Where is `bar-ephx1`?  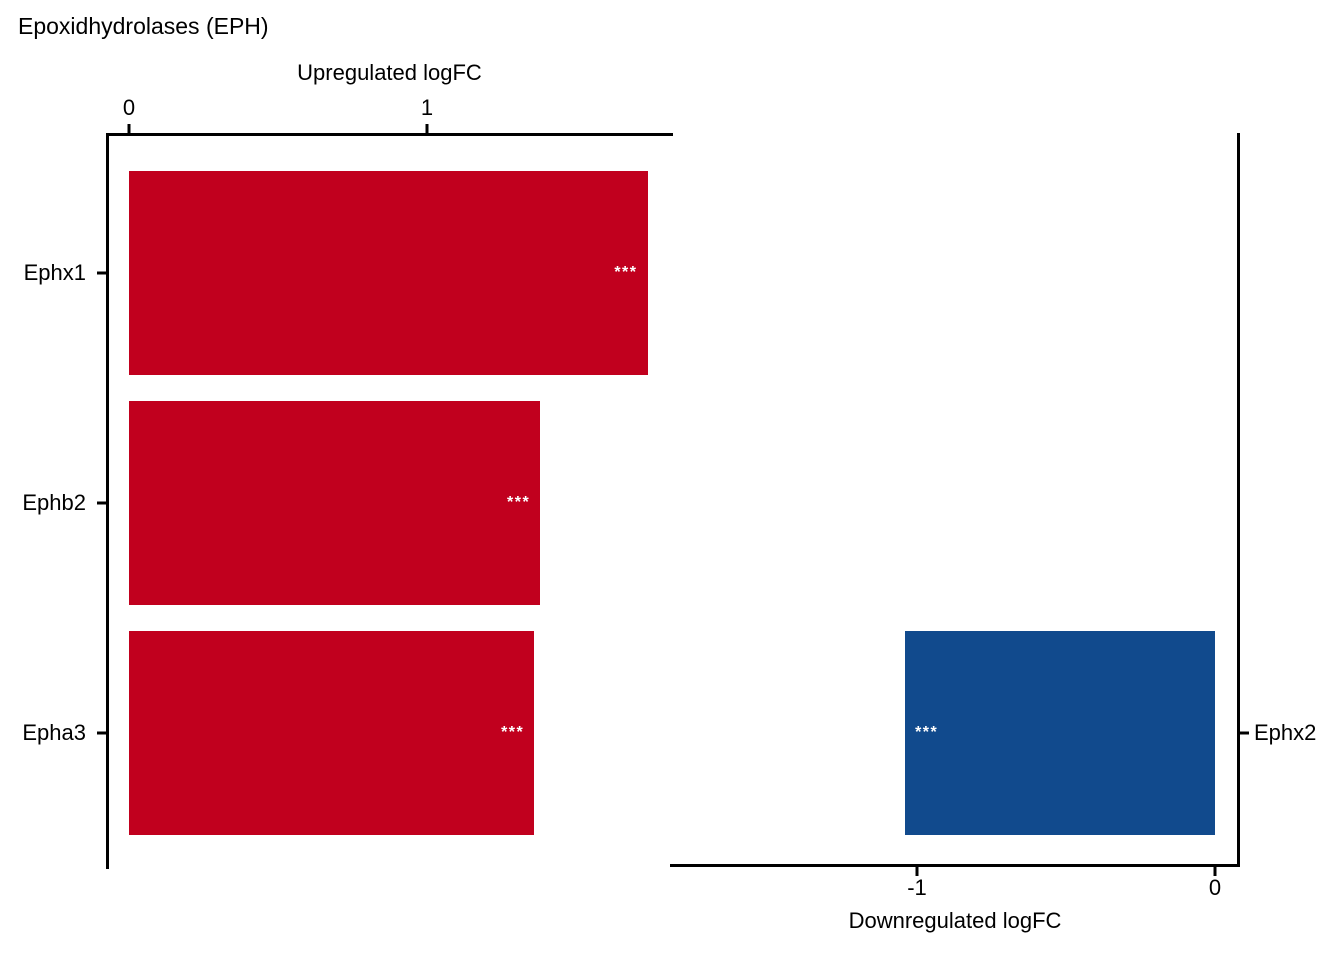 bar-ephx1 is located at coordinates (388, 273).